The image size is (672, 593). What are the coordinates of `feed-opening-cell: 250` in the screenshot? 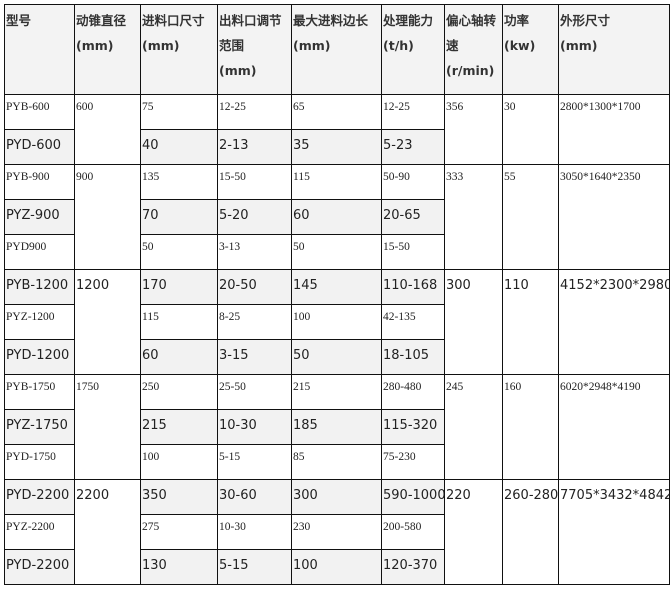 It's located at (179, 392).